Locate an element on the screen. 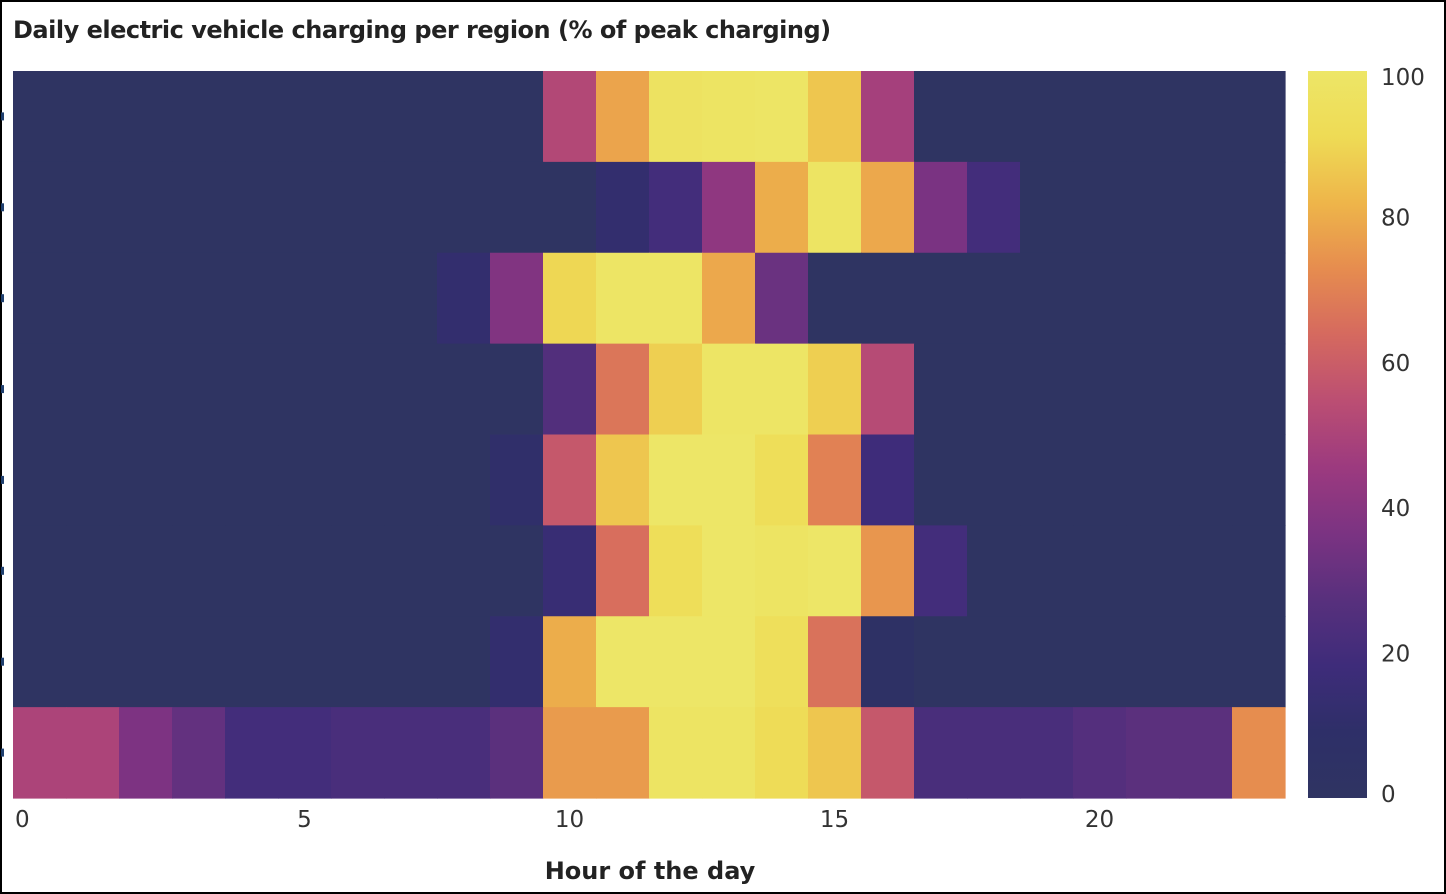  colorbar-tick-label: 20 is located at coordinates (1395, 655).